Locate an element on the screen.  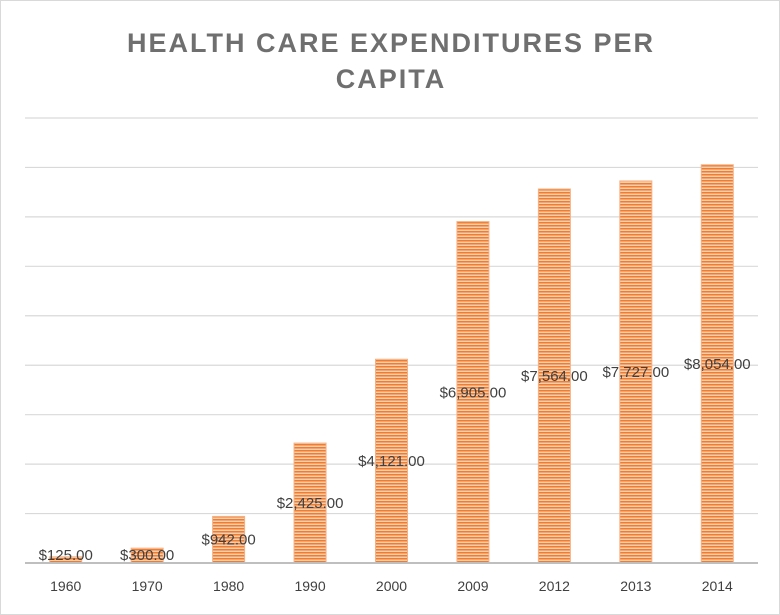
x-tick-label: 1960 is located at coordinates (65, 586).